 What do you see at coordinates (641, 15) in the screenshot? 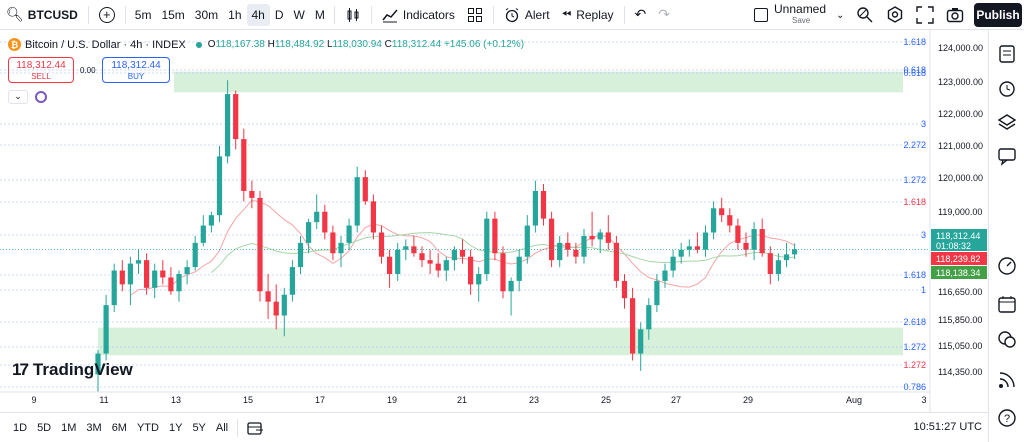
I see `undo-button: ↶` at bounding box center [641, 15].